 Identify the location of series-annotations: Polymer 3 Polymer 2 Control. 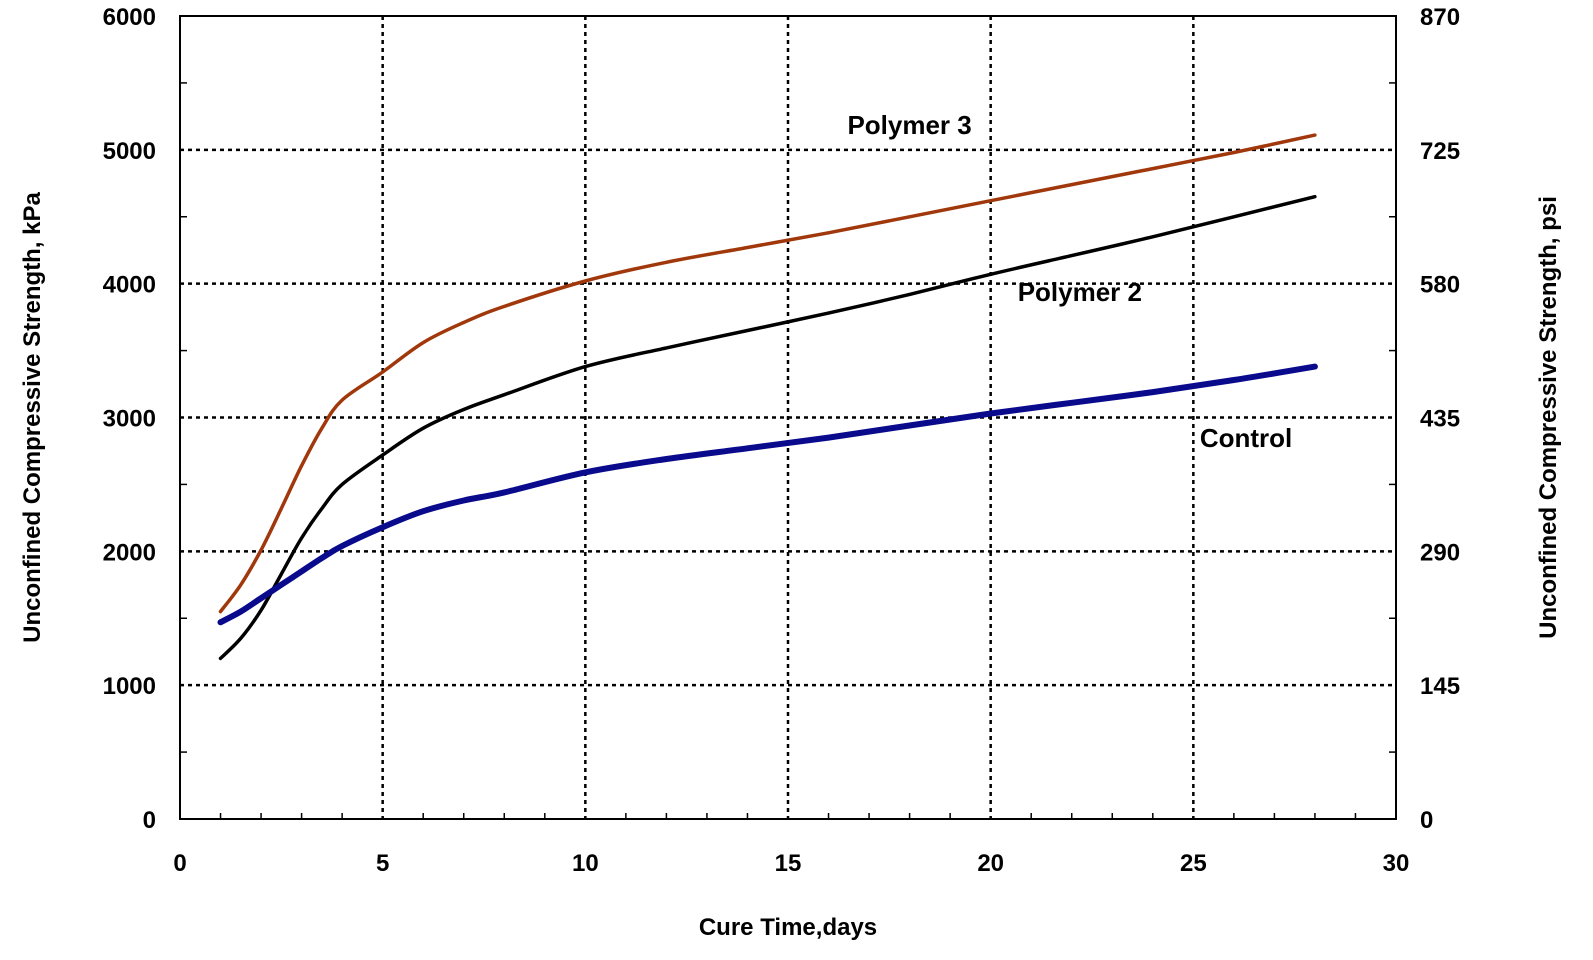
(1069, 281).